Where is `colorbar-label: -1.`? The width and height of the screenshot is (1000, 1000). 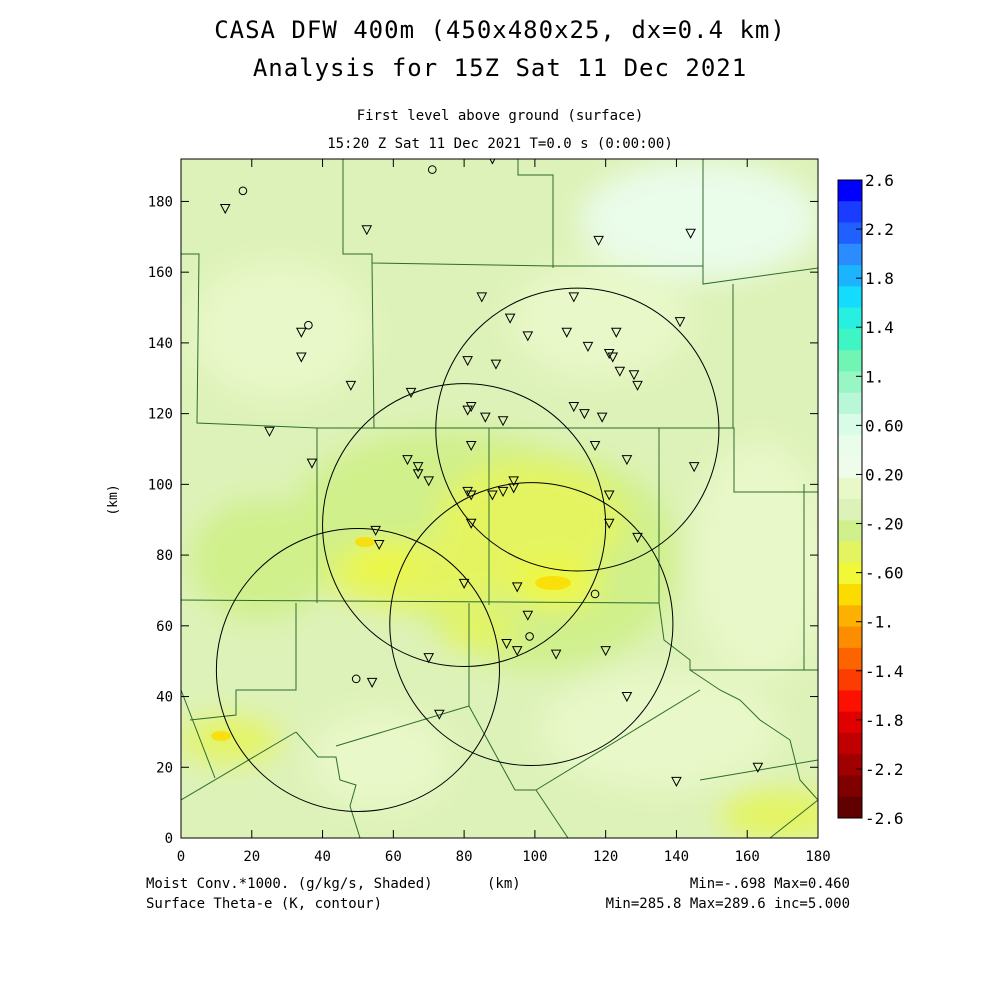
colorbar-label: -1. is located at coordinates (879, 622).